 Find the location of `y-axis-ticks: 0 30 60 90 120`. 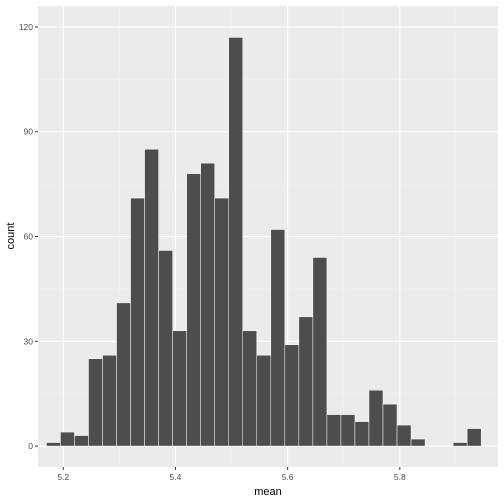

y-axis-ticks: 0 30 60 90 120 is located at coordinates (28, 236).